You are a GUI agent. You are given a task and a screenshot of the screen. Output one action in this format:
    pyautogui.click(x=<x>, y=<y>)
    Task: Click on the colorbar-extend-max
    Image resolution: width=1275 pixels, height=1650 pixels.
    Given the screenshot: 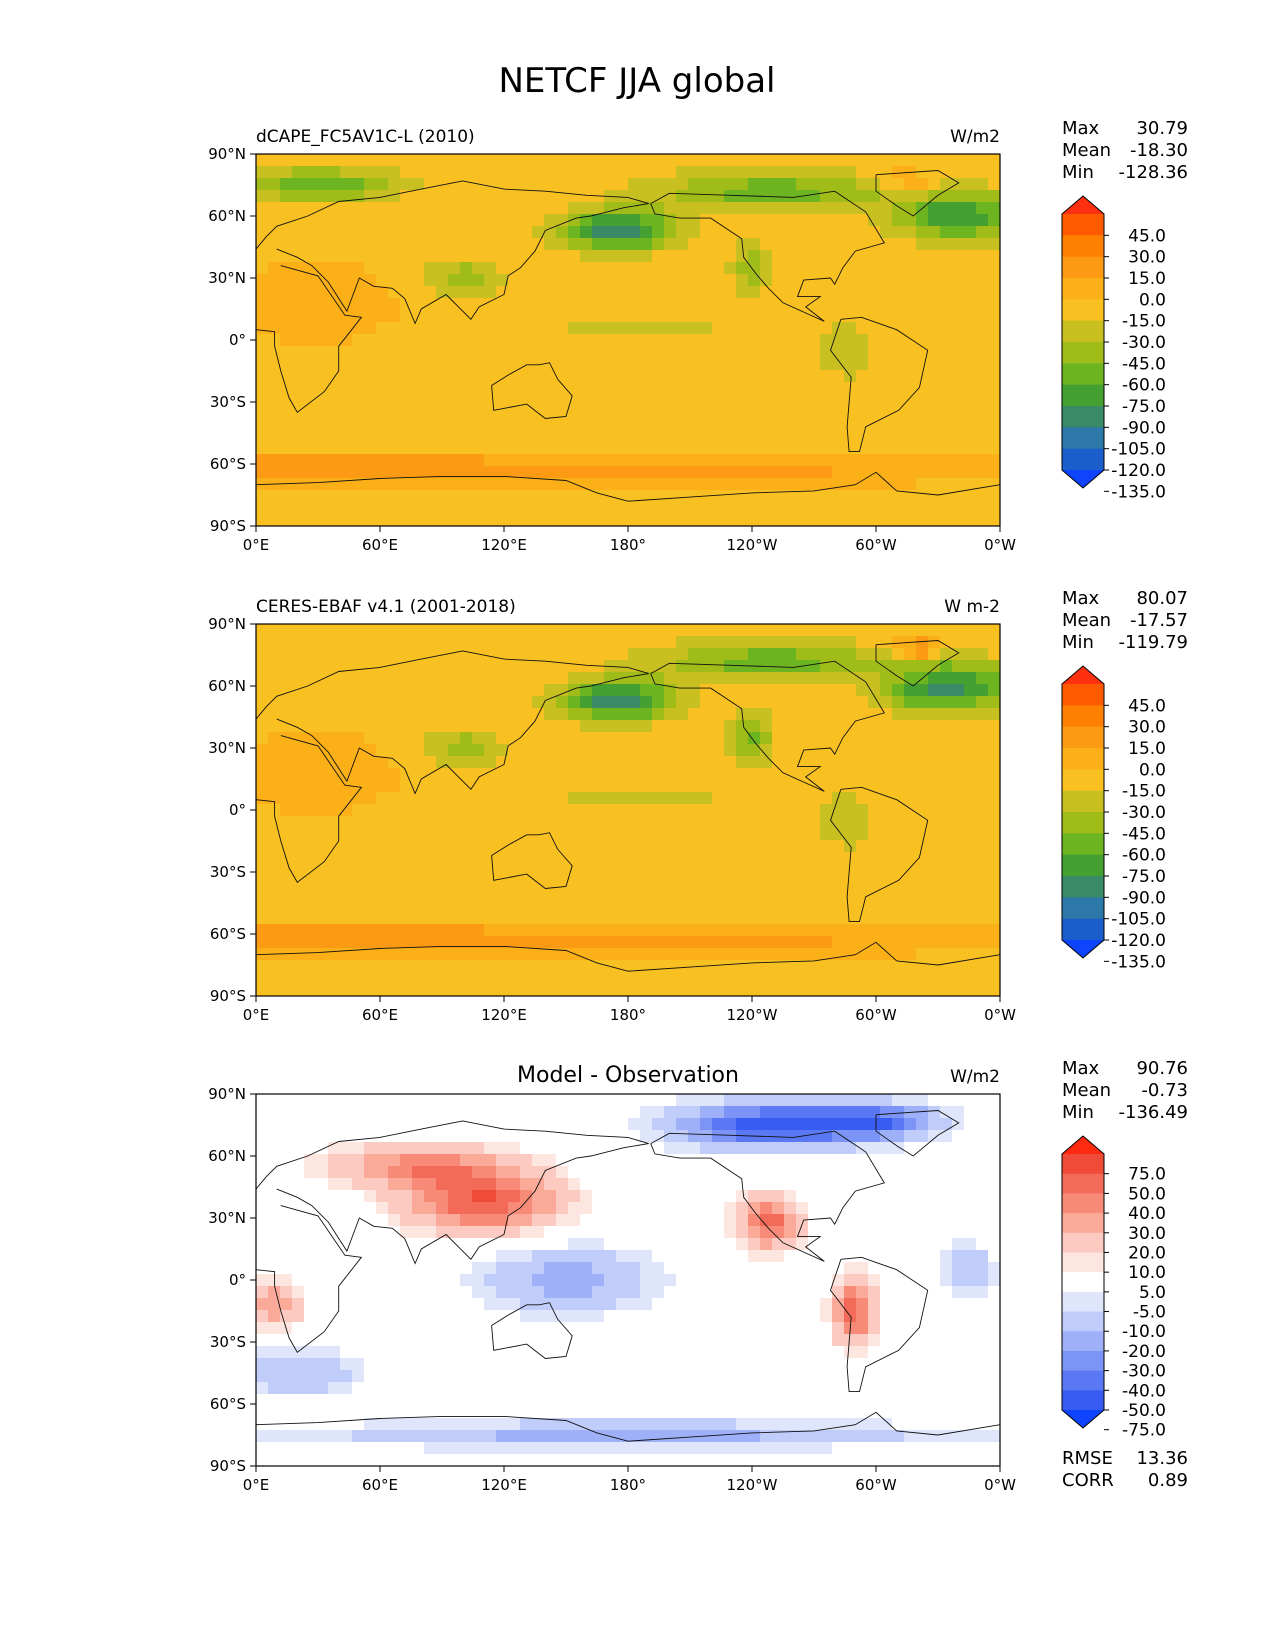 What is the action you would take?
    pyautogui.click(x=1083, y=205)
    